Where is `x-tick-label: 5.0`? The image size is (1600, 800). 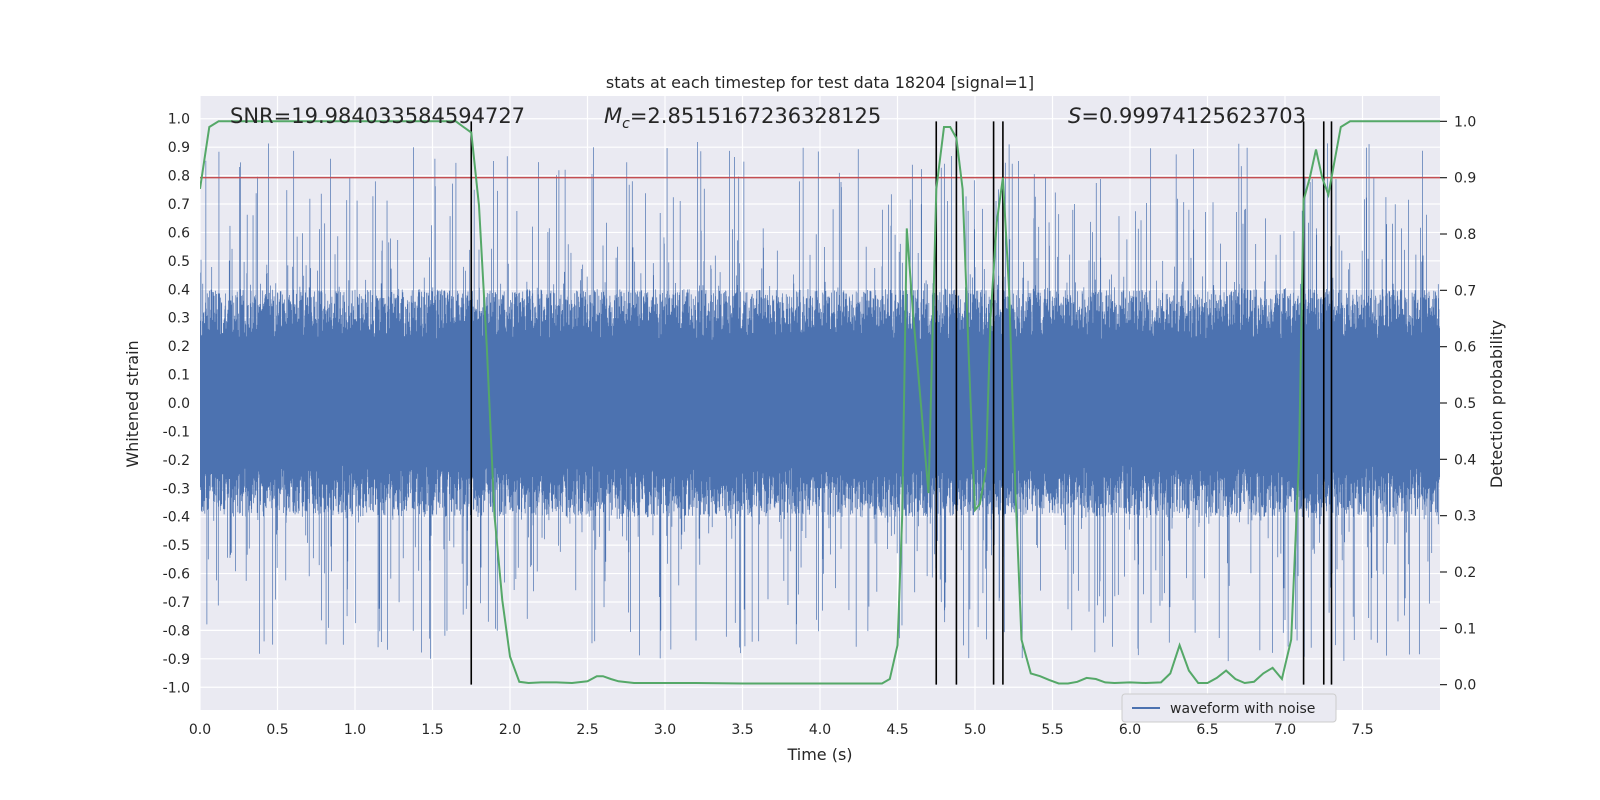
x-tick-label: 5.0 is located at coordinates (975, 730).